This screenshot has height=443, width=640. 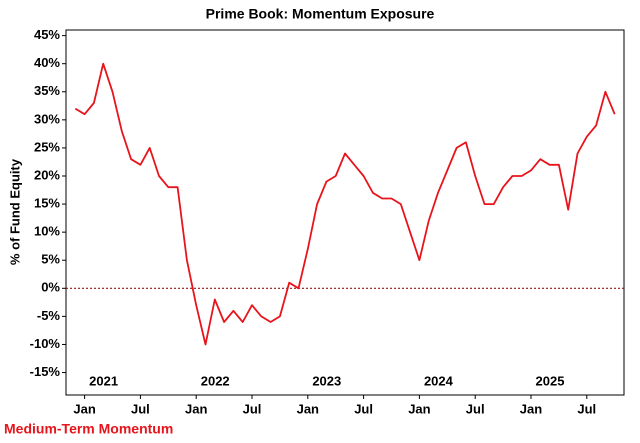 What do you see at coordinates (47, 62) in the screenshot?
I see `y-tick-label: 40%` at bounding box center [47, 62].